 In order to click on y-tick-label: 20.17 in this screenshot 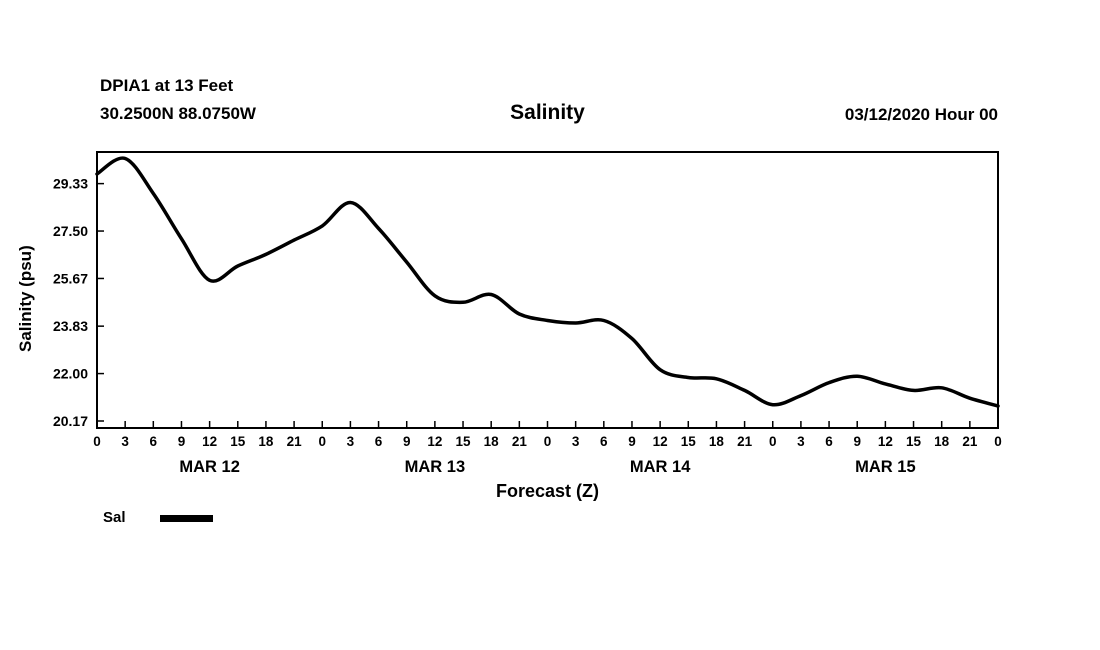, I will do `click(70, 421)`.